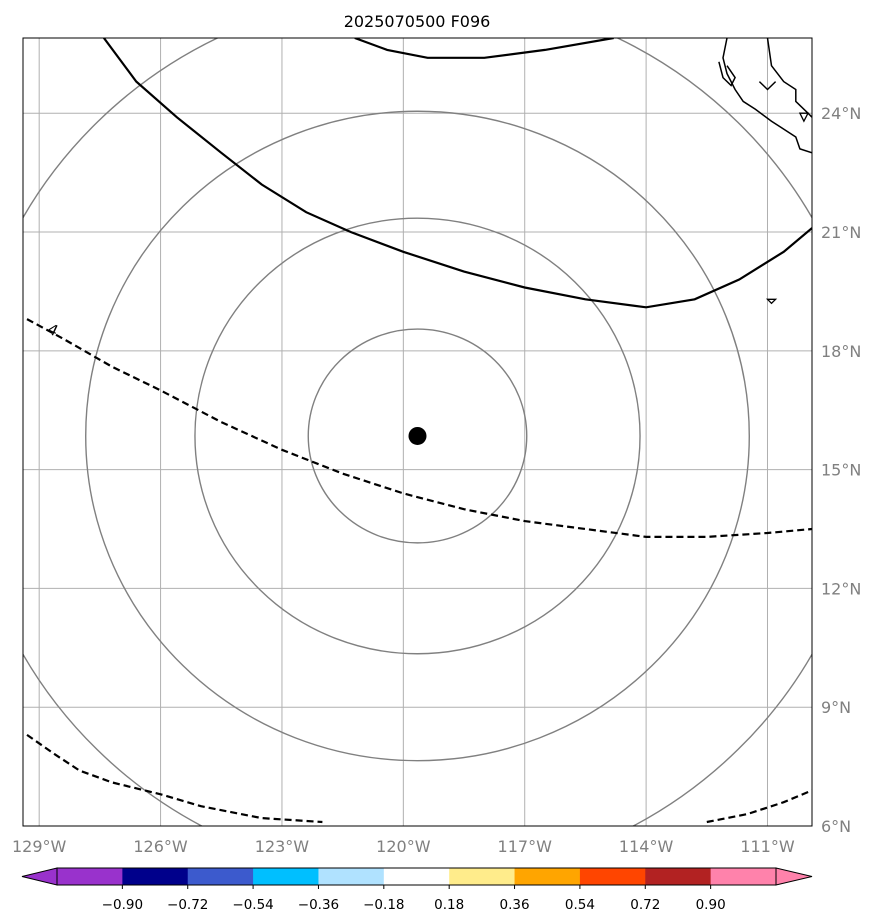 This screenshot has height=924, width=883. Describe the element at coordinates (645, 905) in the screenshot. I see `colorbar-tick-label-8: 0.72` at that location.